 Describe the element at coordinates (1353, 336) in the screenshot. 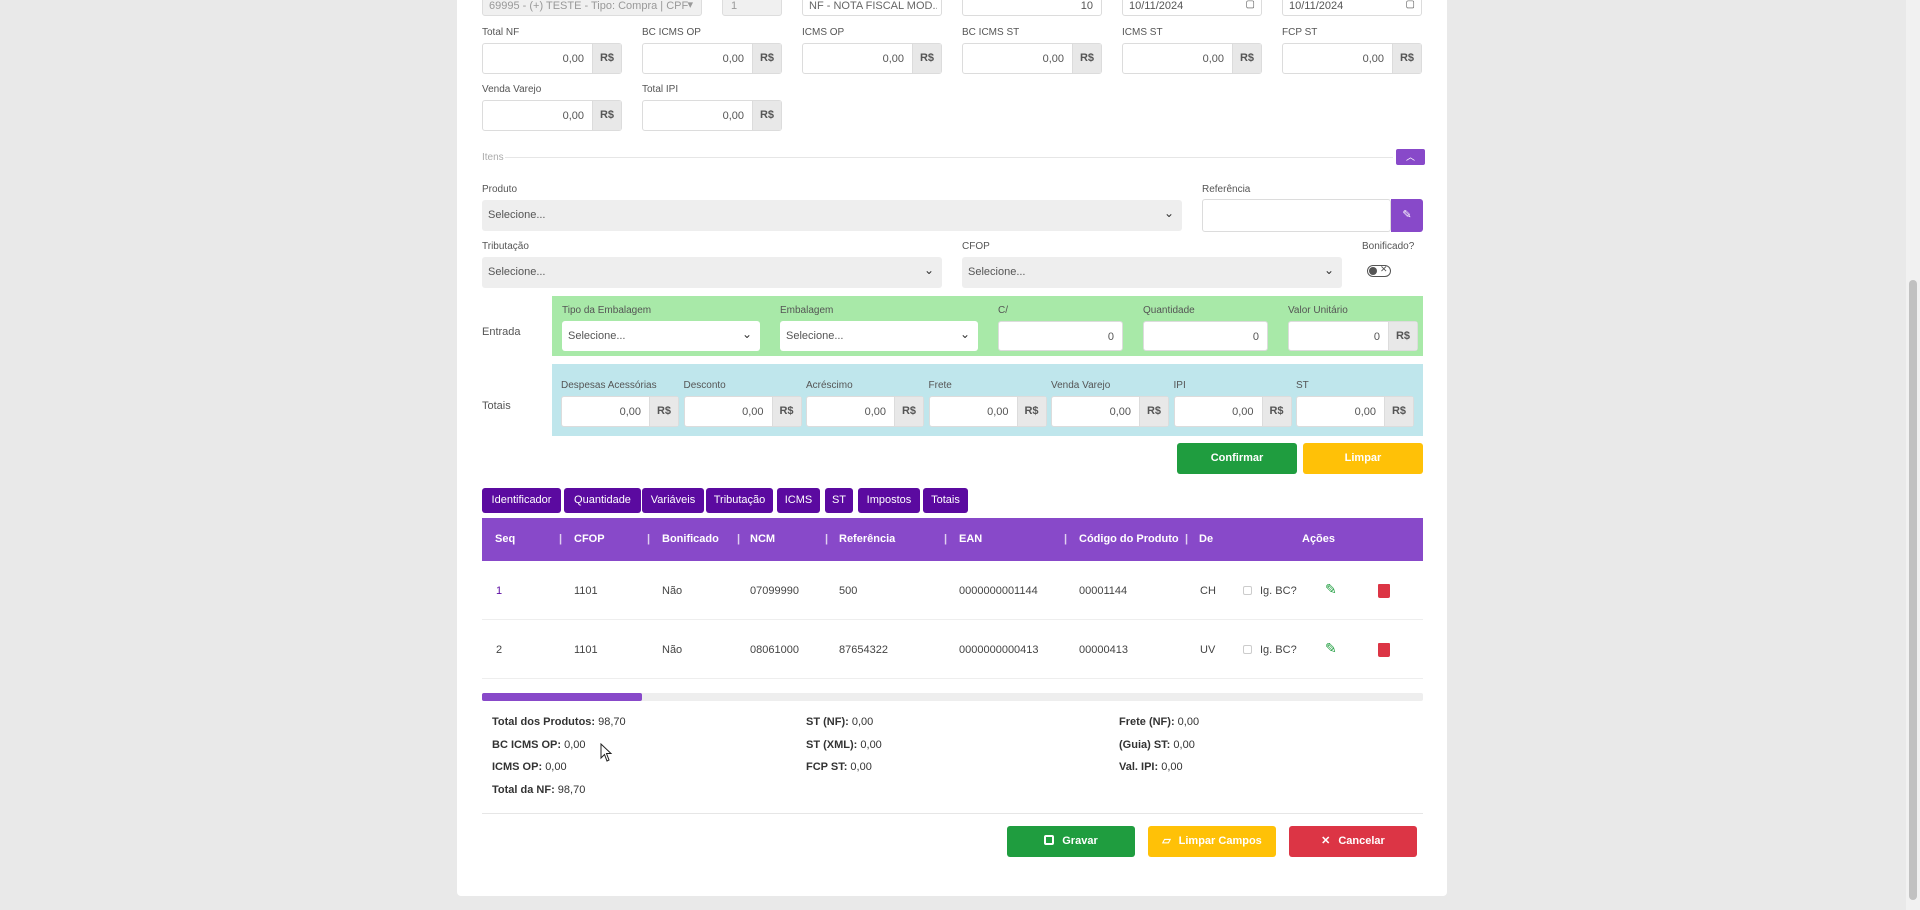

I see `valor-unitario-field: 0 R$` at that location.